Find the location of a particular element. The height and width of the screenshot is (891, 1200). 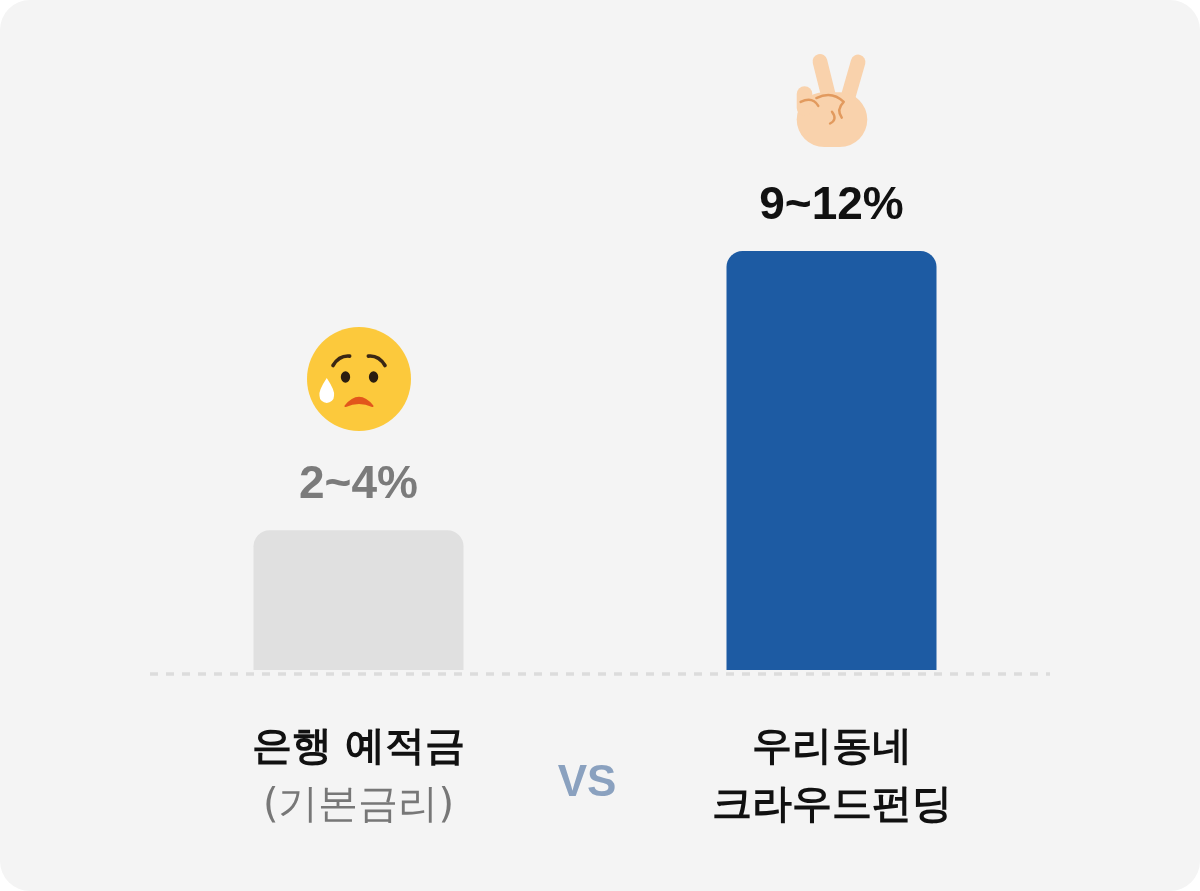

data-label: 9~12% is located at coordinates (831, 203).